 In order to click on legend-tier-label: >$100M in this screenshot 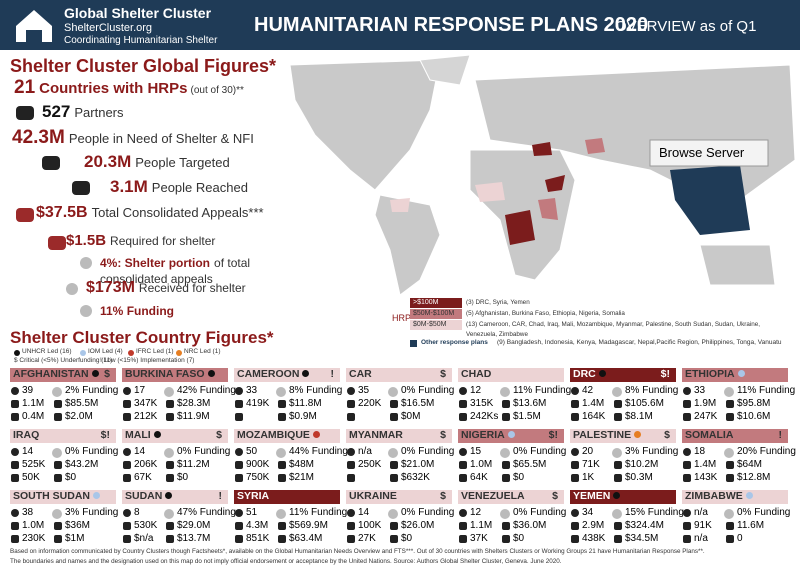, I will do `click(426, 302)`.